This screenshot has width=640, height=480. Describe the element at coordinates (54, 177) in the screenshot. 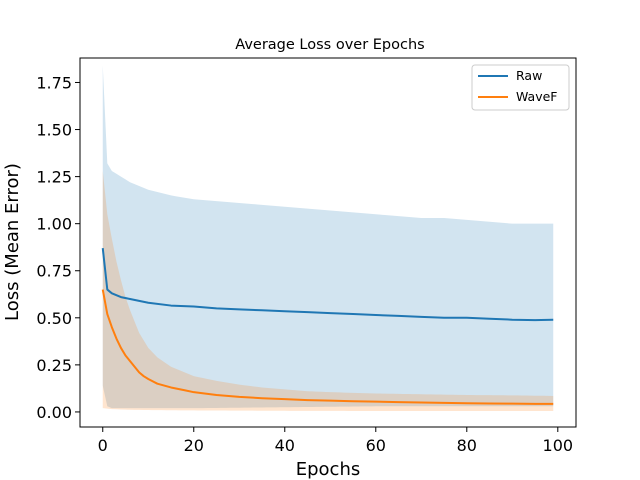

I see `y-tick-label: 1.25` at that location.